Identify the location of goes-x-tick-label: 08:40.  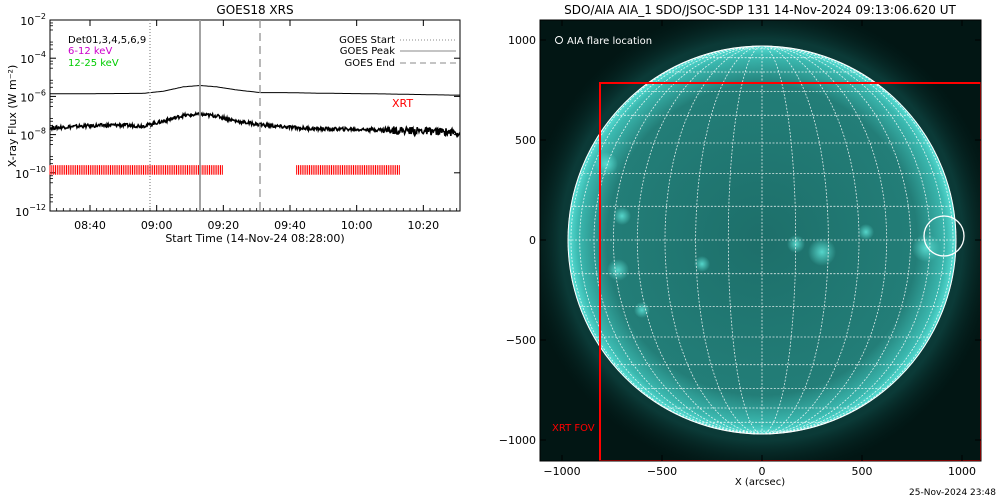
(90, 225).